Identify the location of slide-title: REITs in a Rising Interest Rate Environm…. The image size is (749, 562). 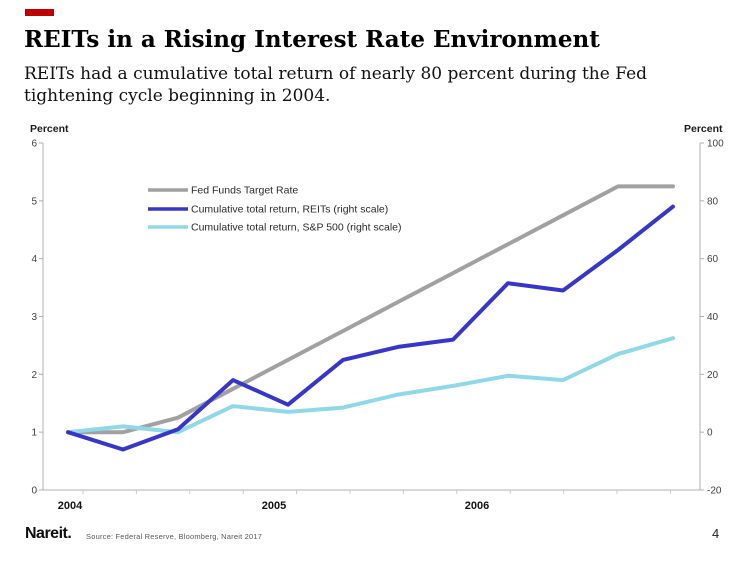
(312, 39).